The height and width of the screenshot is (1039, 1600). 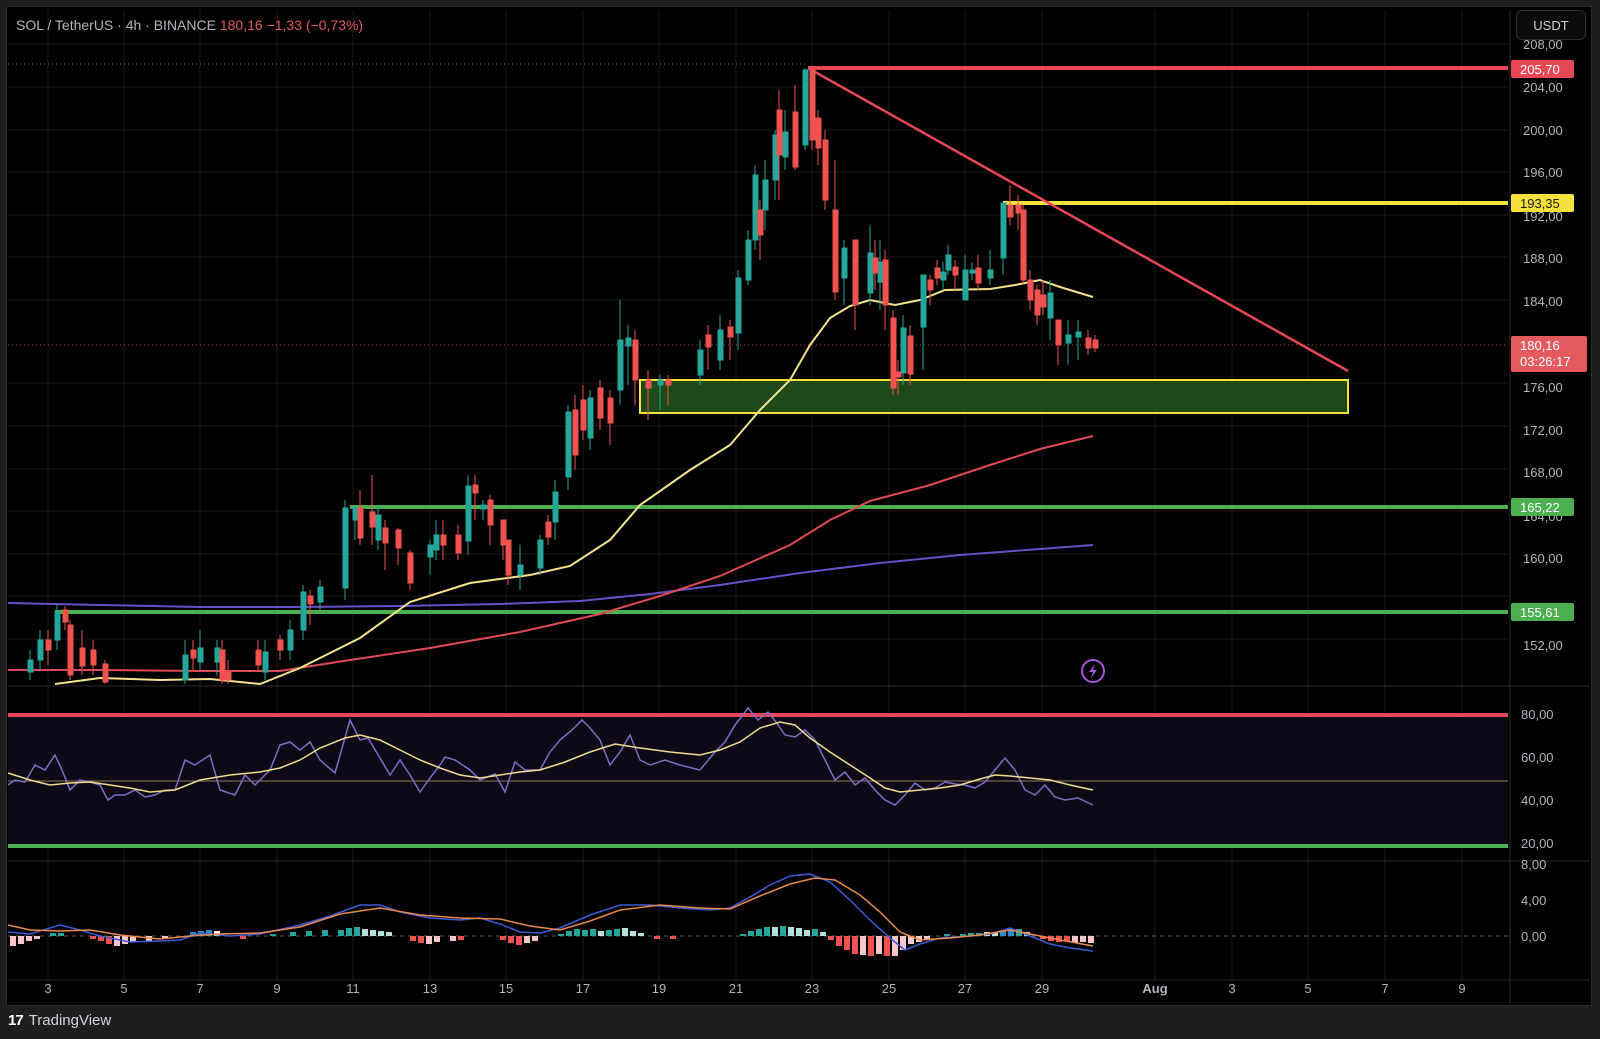 What do you see at coordinates (1543, 645) in the screenshot?
I see `svg-text: 152,00` at bounding box center [1543, 645].